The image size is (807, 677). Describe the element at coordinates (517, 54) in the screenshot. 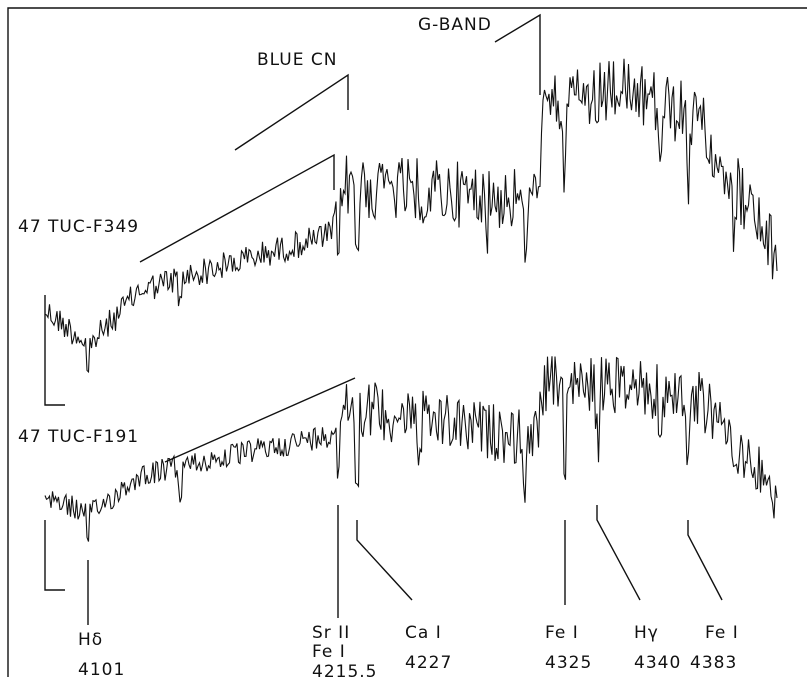

I see `g-band-guide` at that location.